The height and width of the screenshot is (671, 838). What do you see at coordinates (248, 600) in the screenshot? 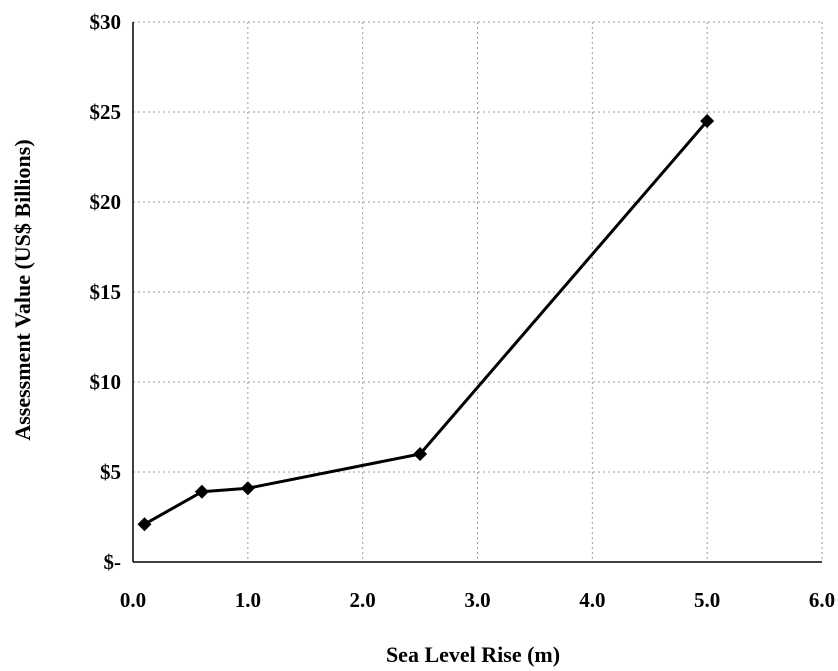
I see `x-tick-label: 1.0` at bounding box center [248, 600].